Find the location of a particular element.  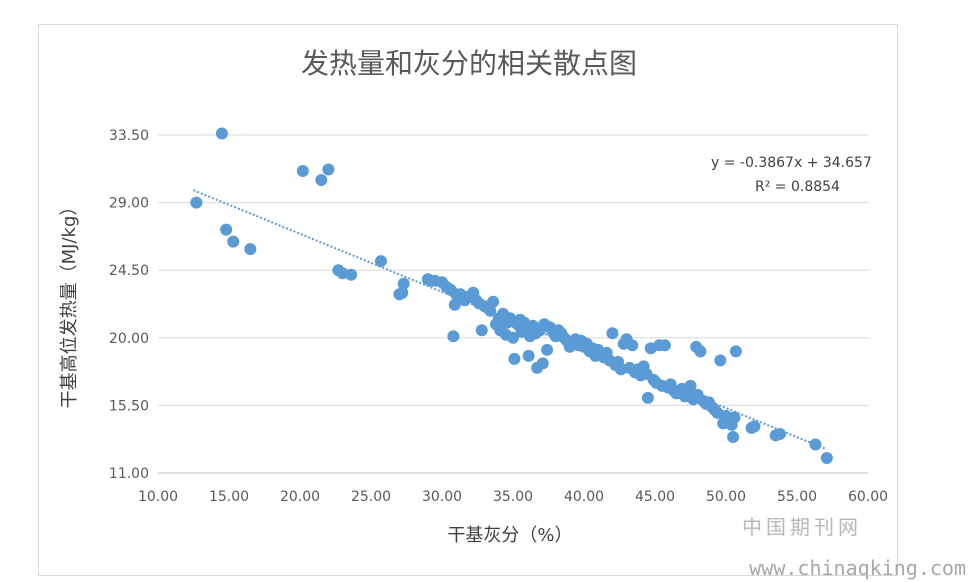

x-tick-label: 20.00 is located at coordinates (300, 497).